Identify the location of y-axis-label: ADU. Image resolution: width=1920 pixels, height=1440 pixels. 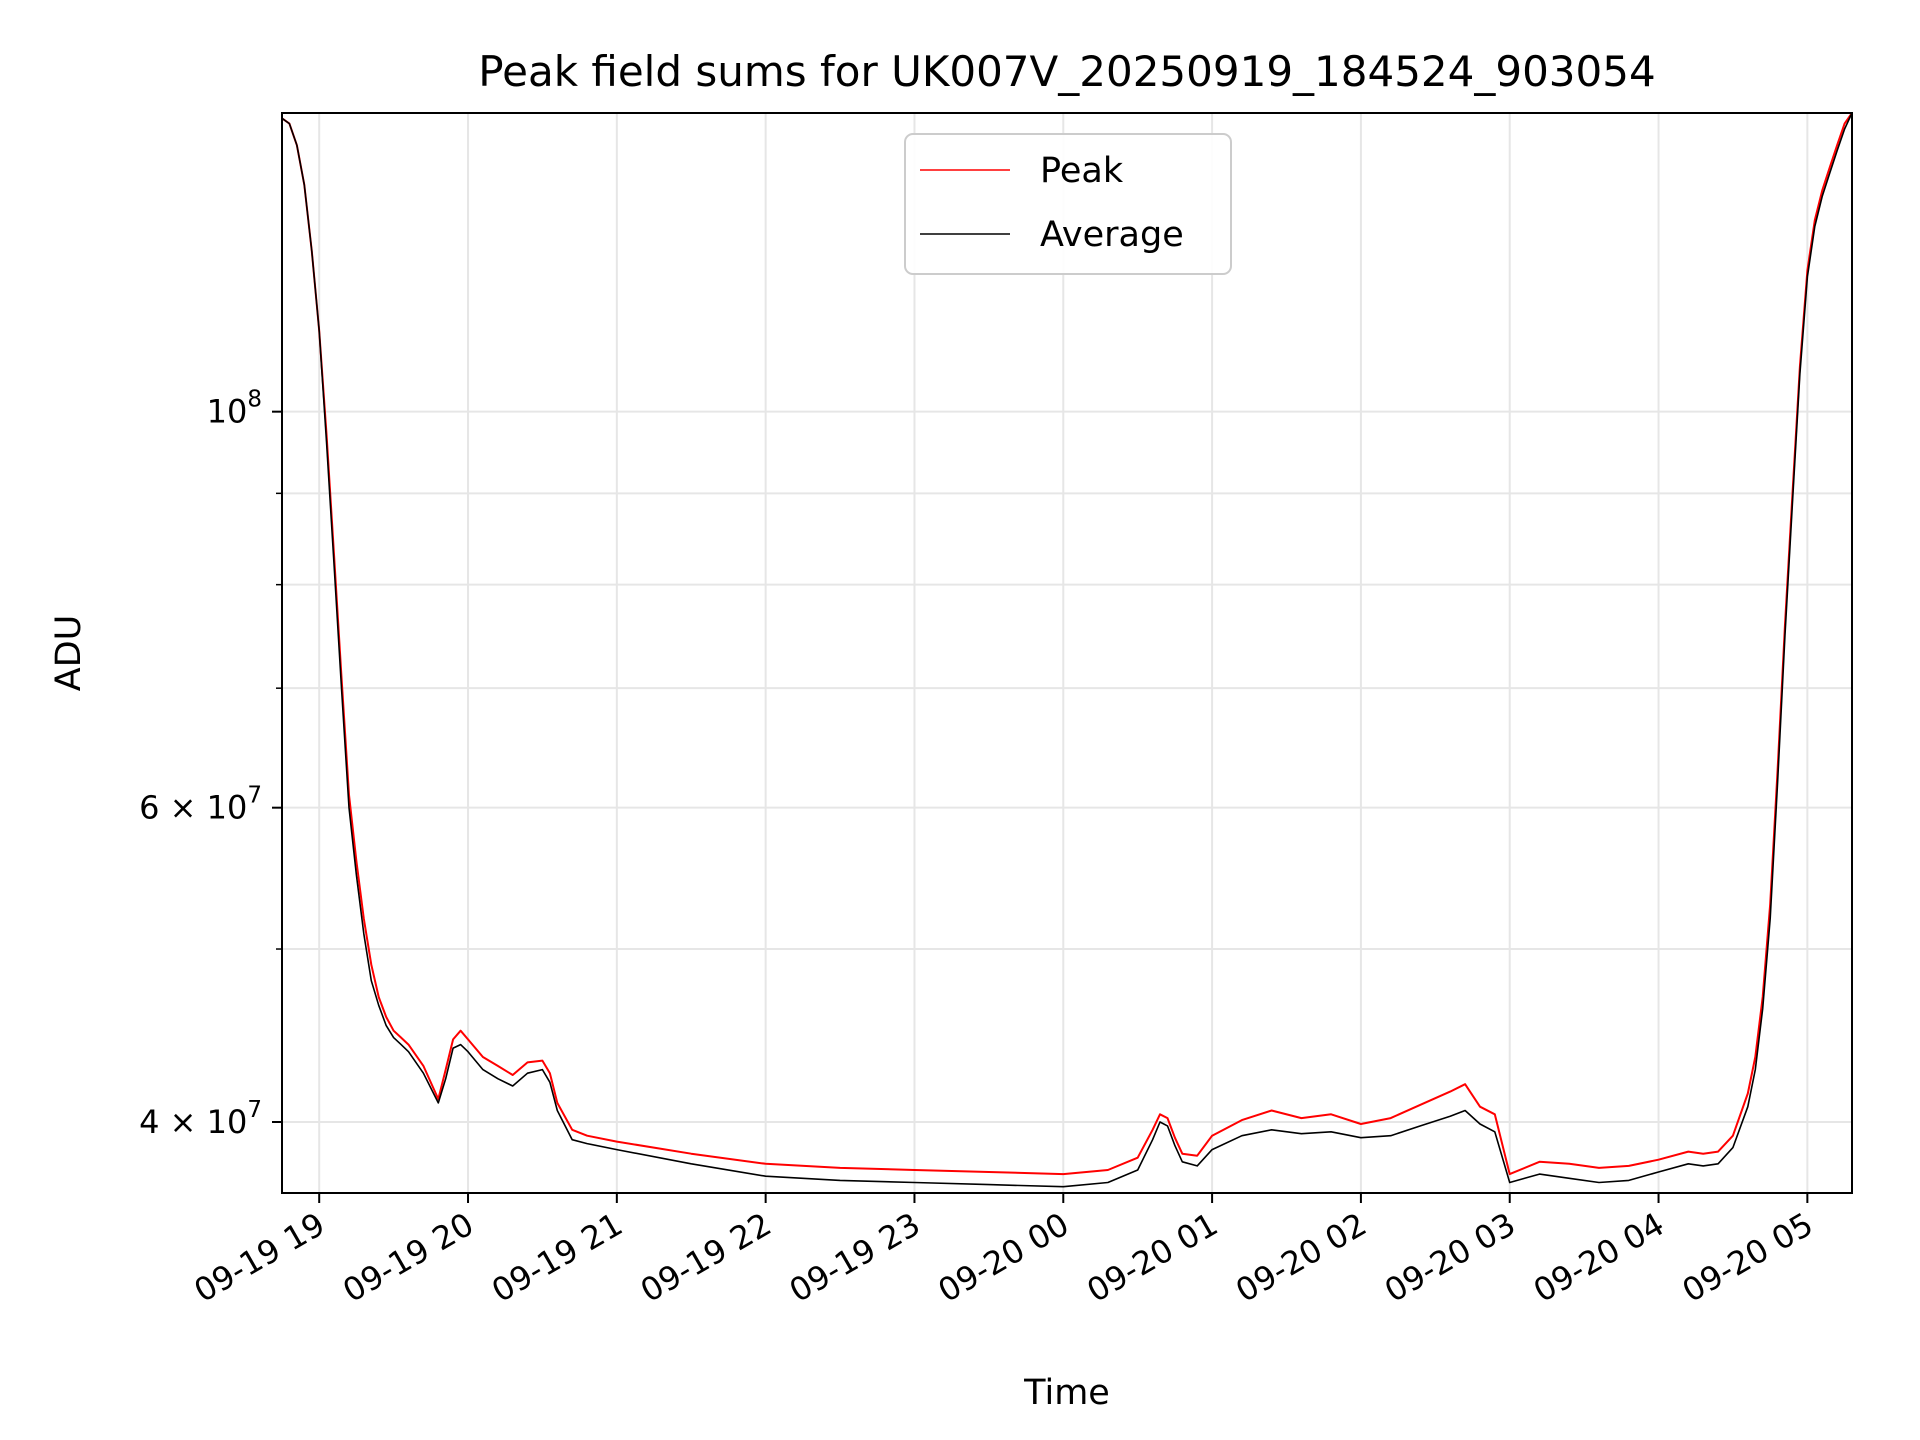
(69, 653).